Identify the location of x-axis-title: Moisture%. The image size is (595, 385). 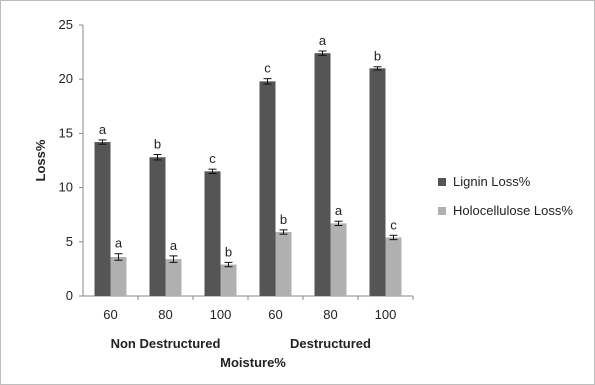
(253, 362).